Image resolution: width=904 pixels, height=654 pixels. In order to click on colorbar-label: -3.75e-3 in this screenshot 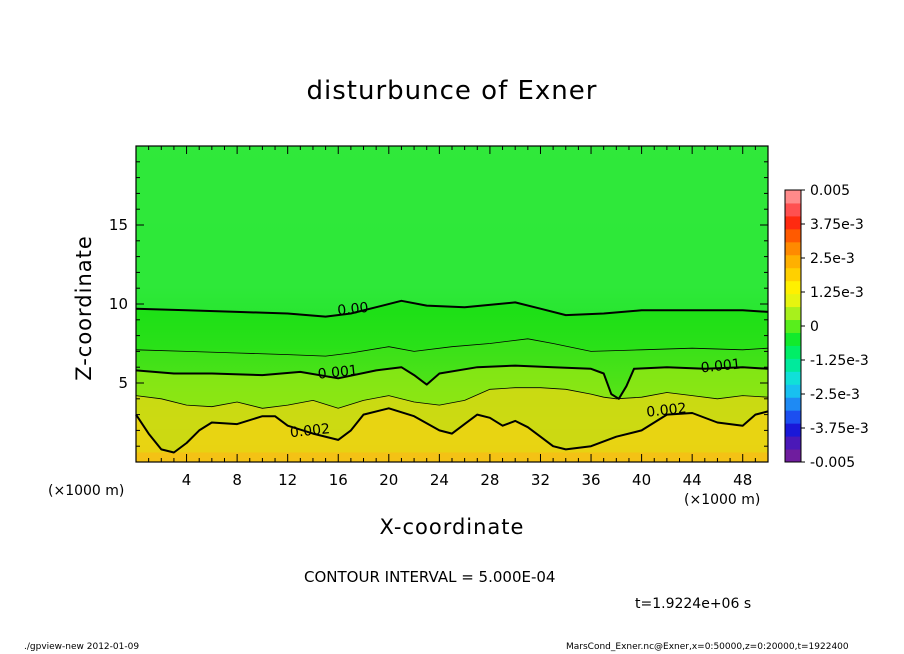, I will do `click(839, 429)`.